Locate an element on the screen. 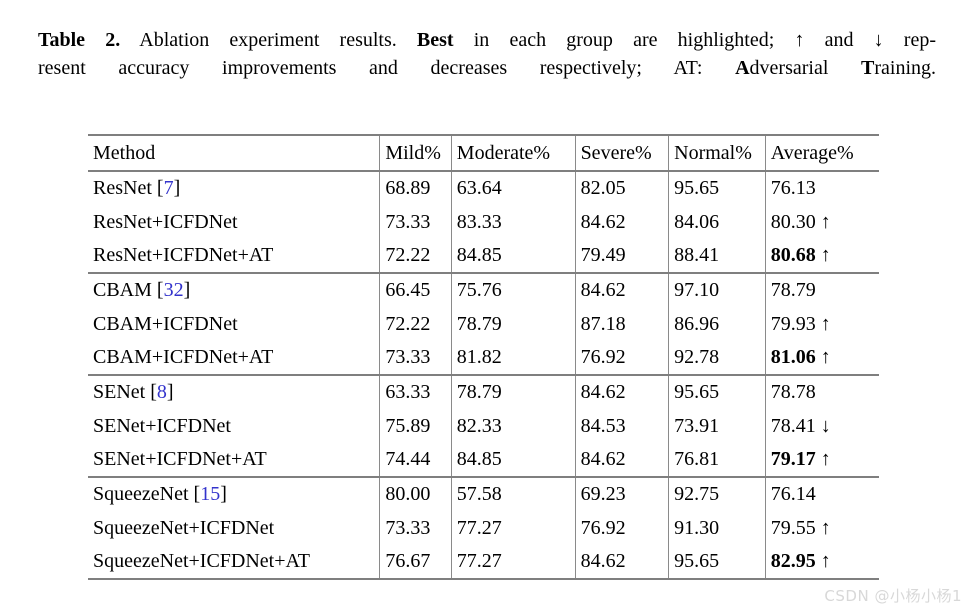 This screenshot has width=968, height=610. cell-severe: 84.53 is located at coordinates (621, 426).